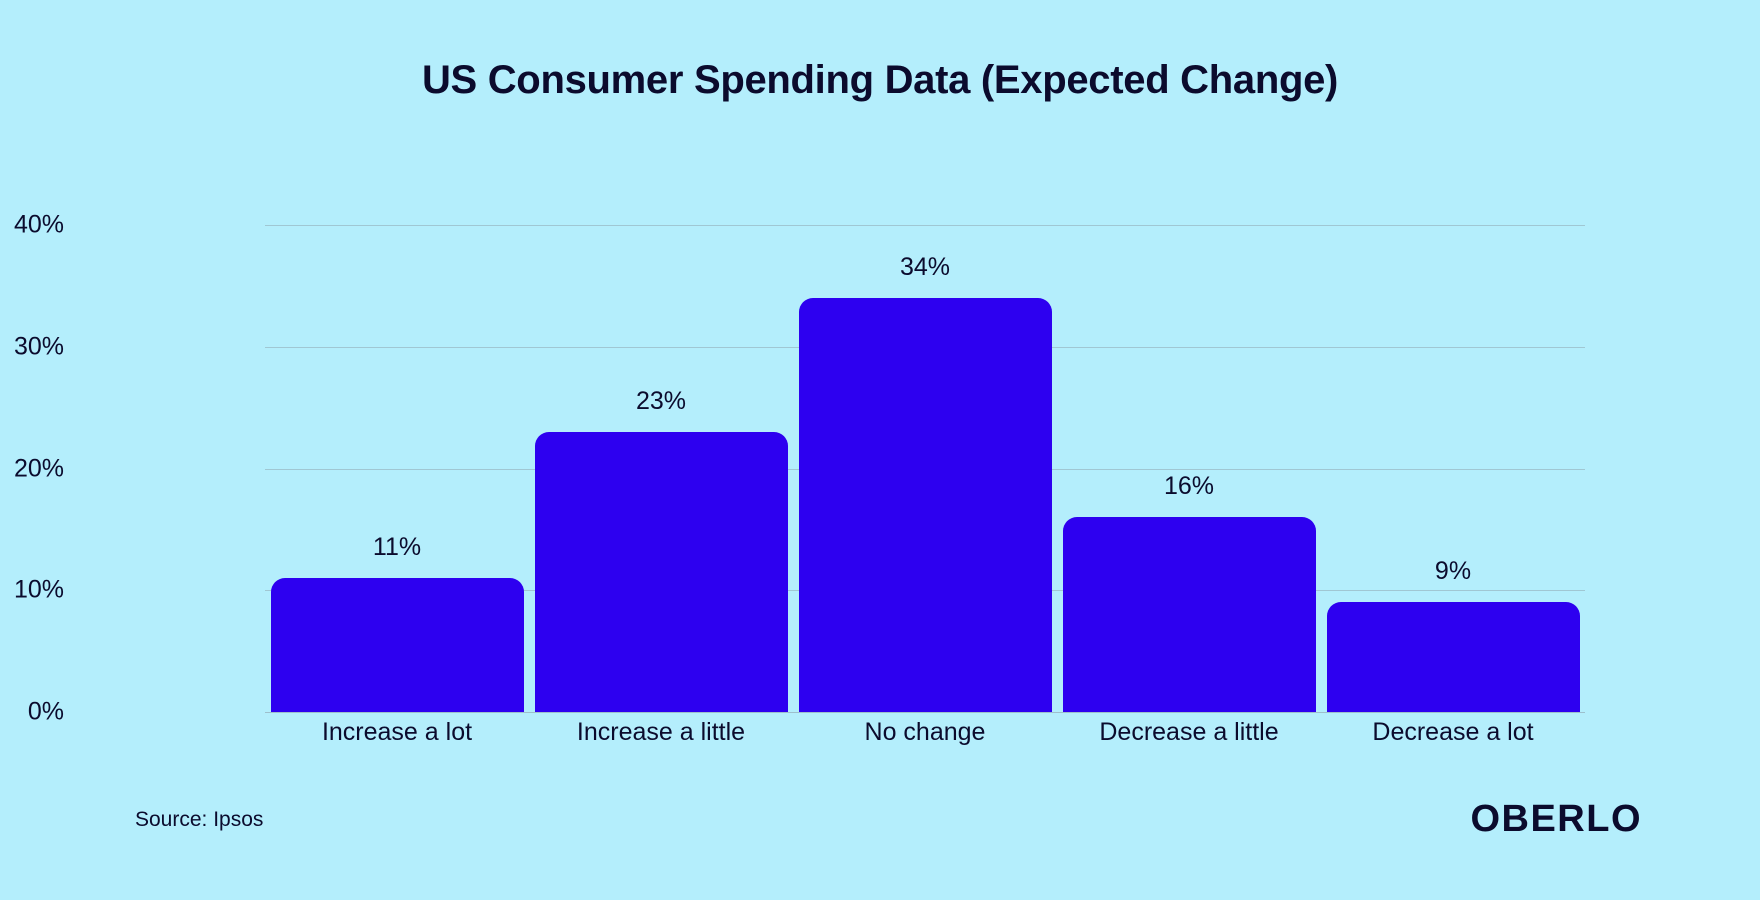 This screenshot has width=1760, height=900. Describe the element at coordinates (38, 468) in the screenshot. I see `y-axis-tick-label: 20%` at that location.